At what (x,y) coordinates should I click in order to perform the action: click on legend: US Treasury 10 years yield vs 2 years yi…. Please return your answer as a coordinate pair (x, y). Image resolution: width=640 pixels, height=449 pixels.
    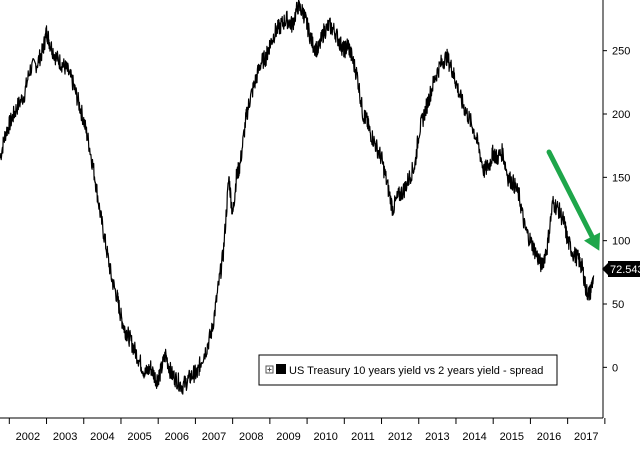
    Looking at the image, I should click on (408, 370).